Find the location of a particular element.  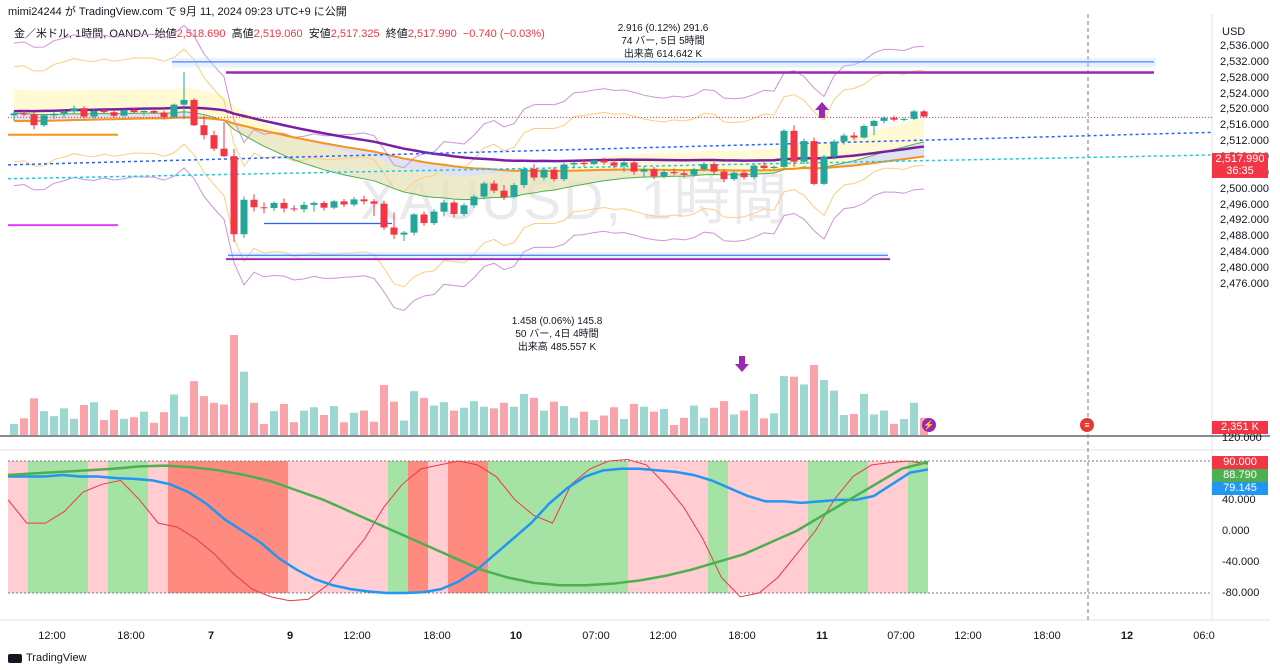

time-tick-label: 12 is located at coordinates (1127, 636).